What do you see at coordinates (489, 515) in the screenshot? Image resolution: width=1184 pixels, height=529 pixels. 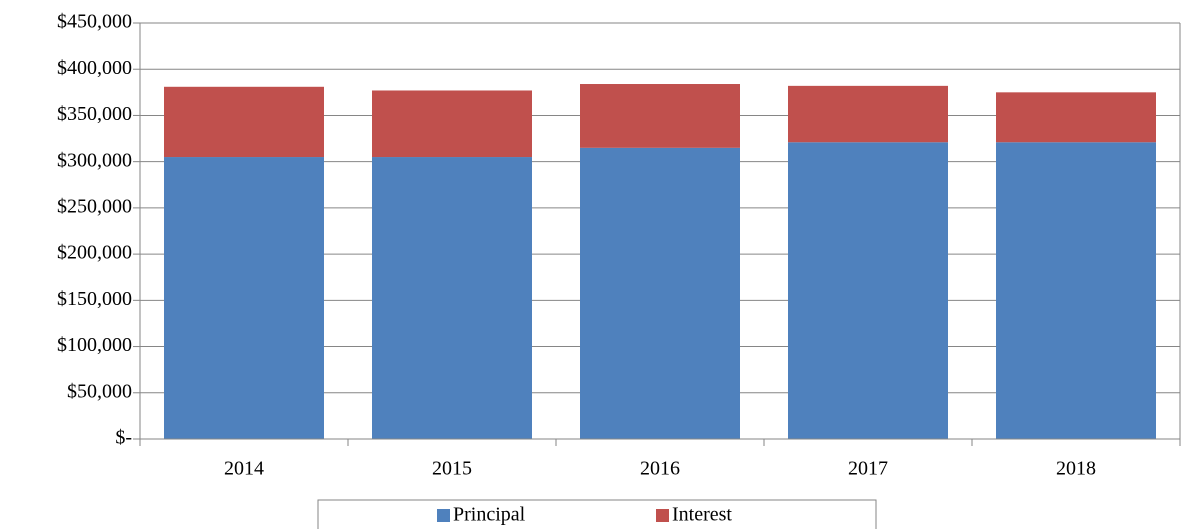 I see `legend-label: Principal` at bounding box center [489, 515].